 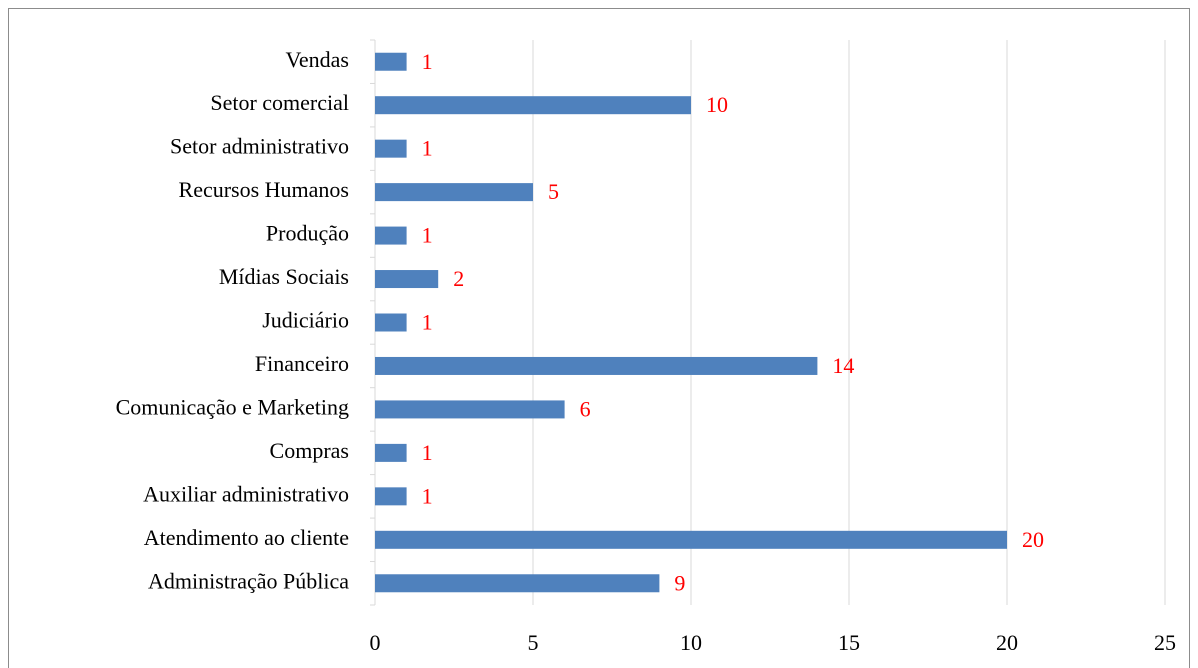 What do you see at coordinates (317, 59) in the screenshot?
I see `y-tick-label: Vendas` at bounding box center [317, 59].